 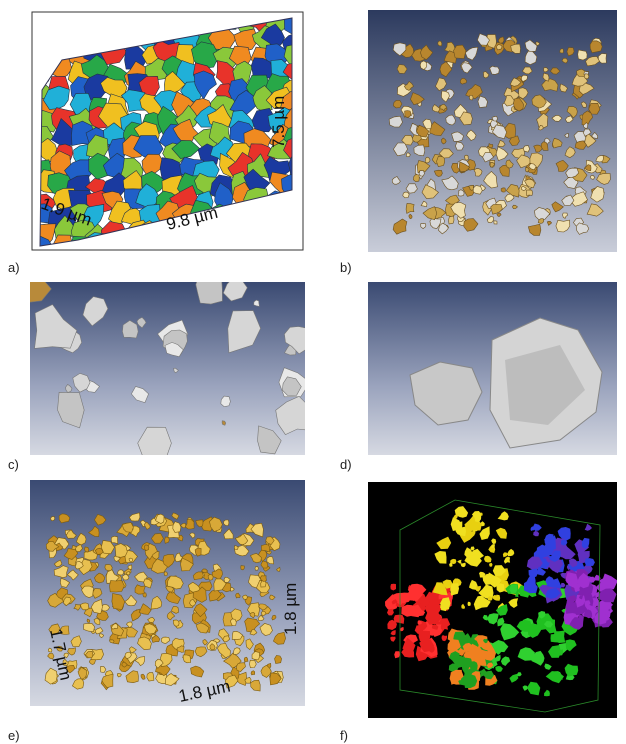 I want to click on particles-c, so click(x=167, y=368).